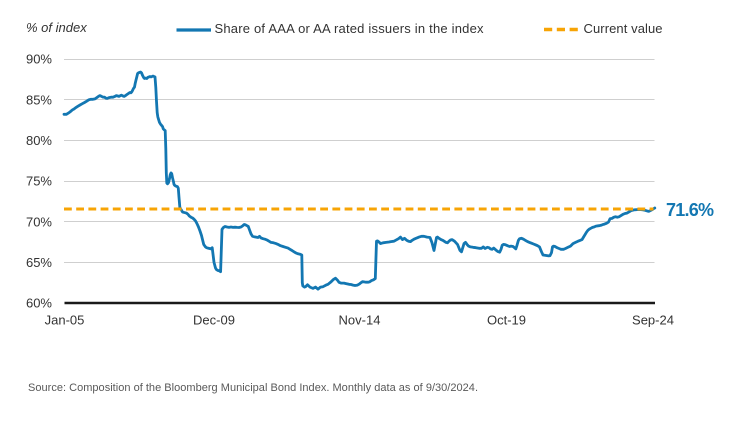 The width and height of the screenshot is (734, 422). I want to click on svg-text: Sep-24, so click(653, 320).